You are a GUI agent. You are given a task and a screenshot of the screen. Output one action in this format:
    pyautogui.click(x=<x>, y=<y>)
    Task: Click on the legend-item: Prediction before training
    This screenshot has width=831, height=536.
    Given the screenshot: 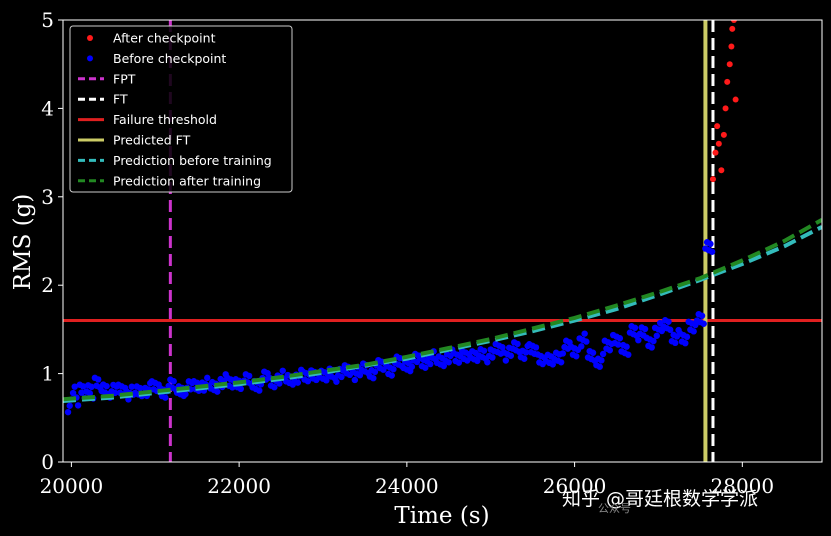 What is the action you would take?
    pyautogui.click(x=175, y=160)
    